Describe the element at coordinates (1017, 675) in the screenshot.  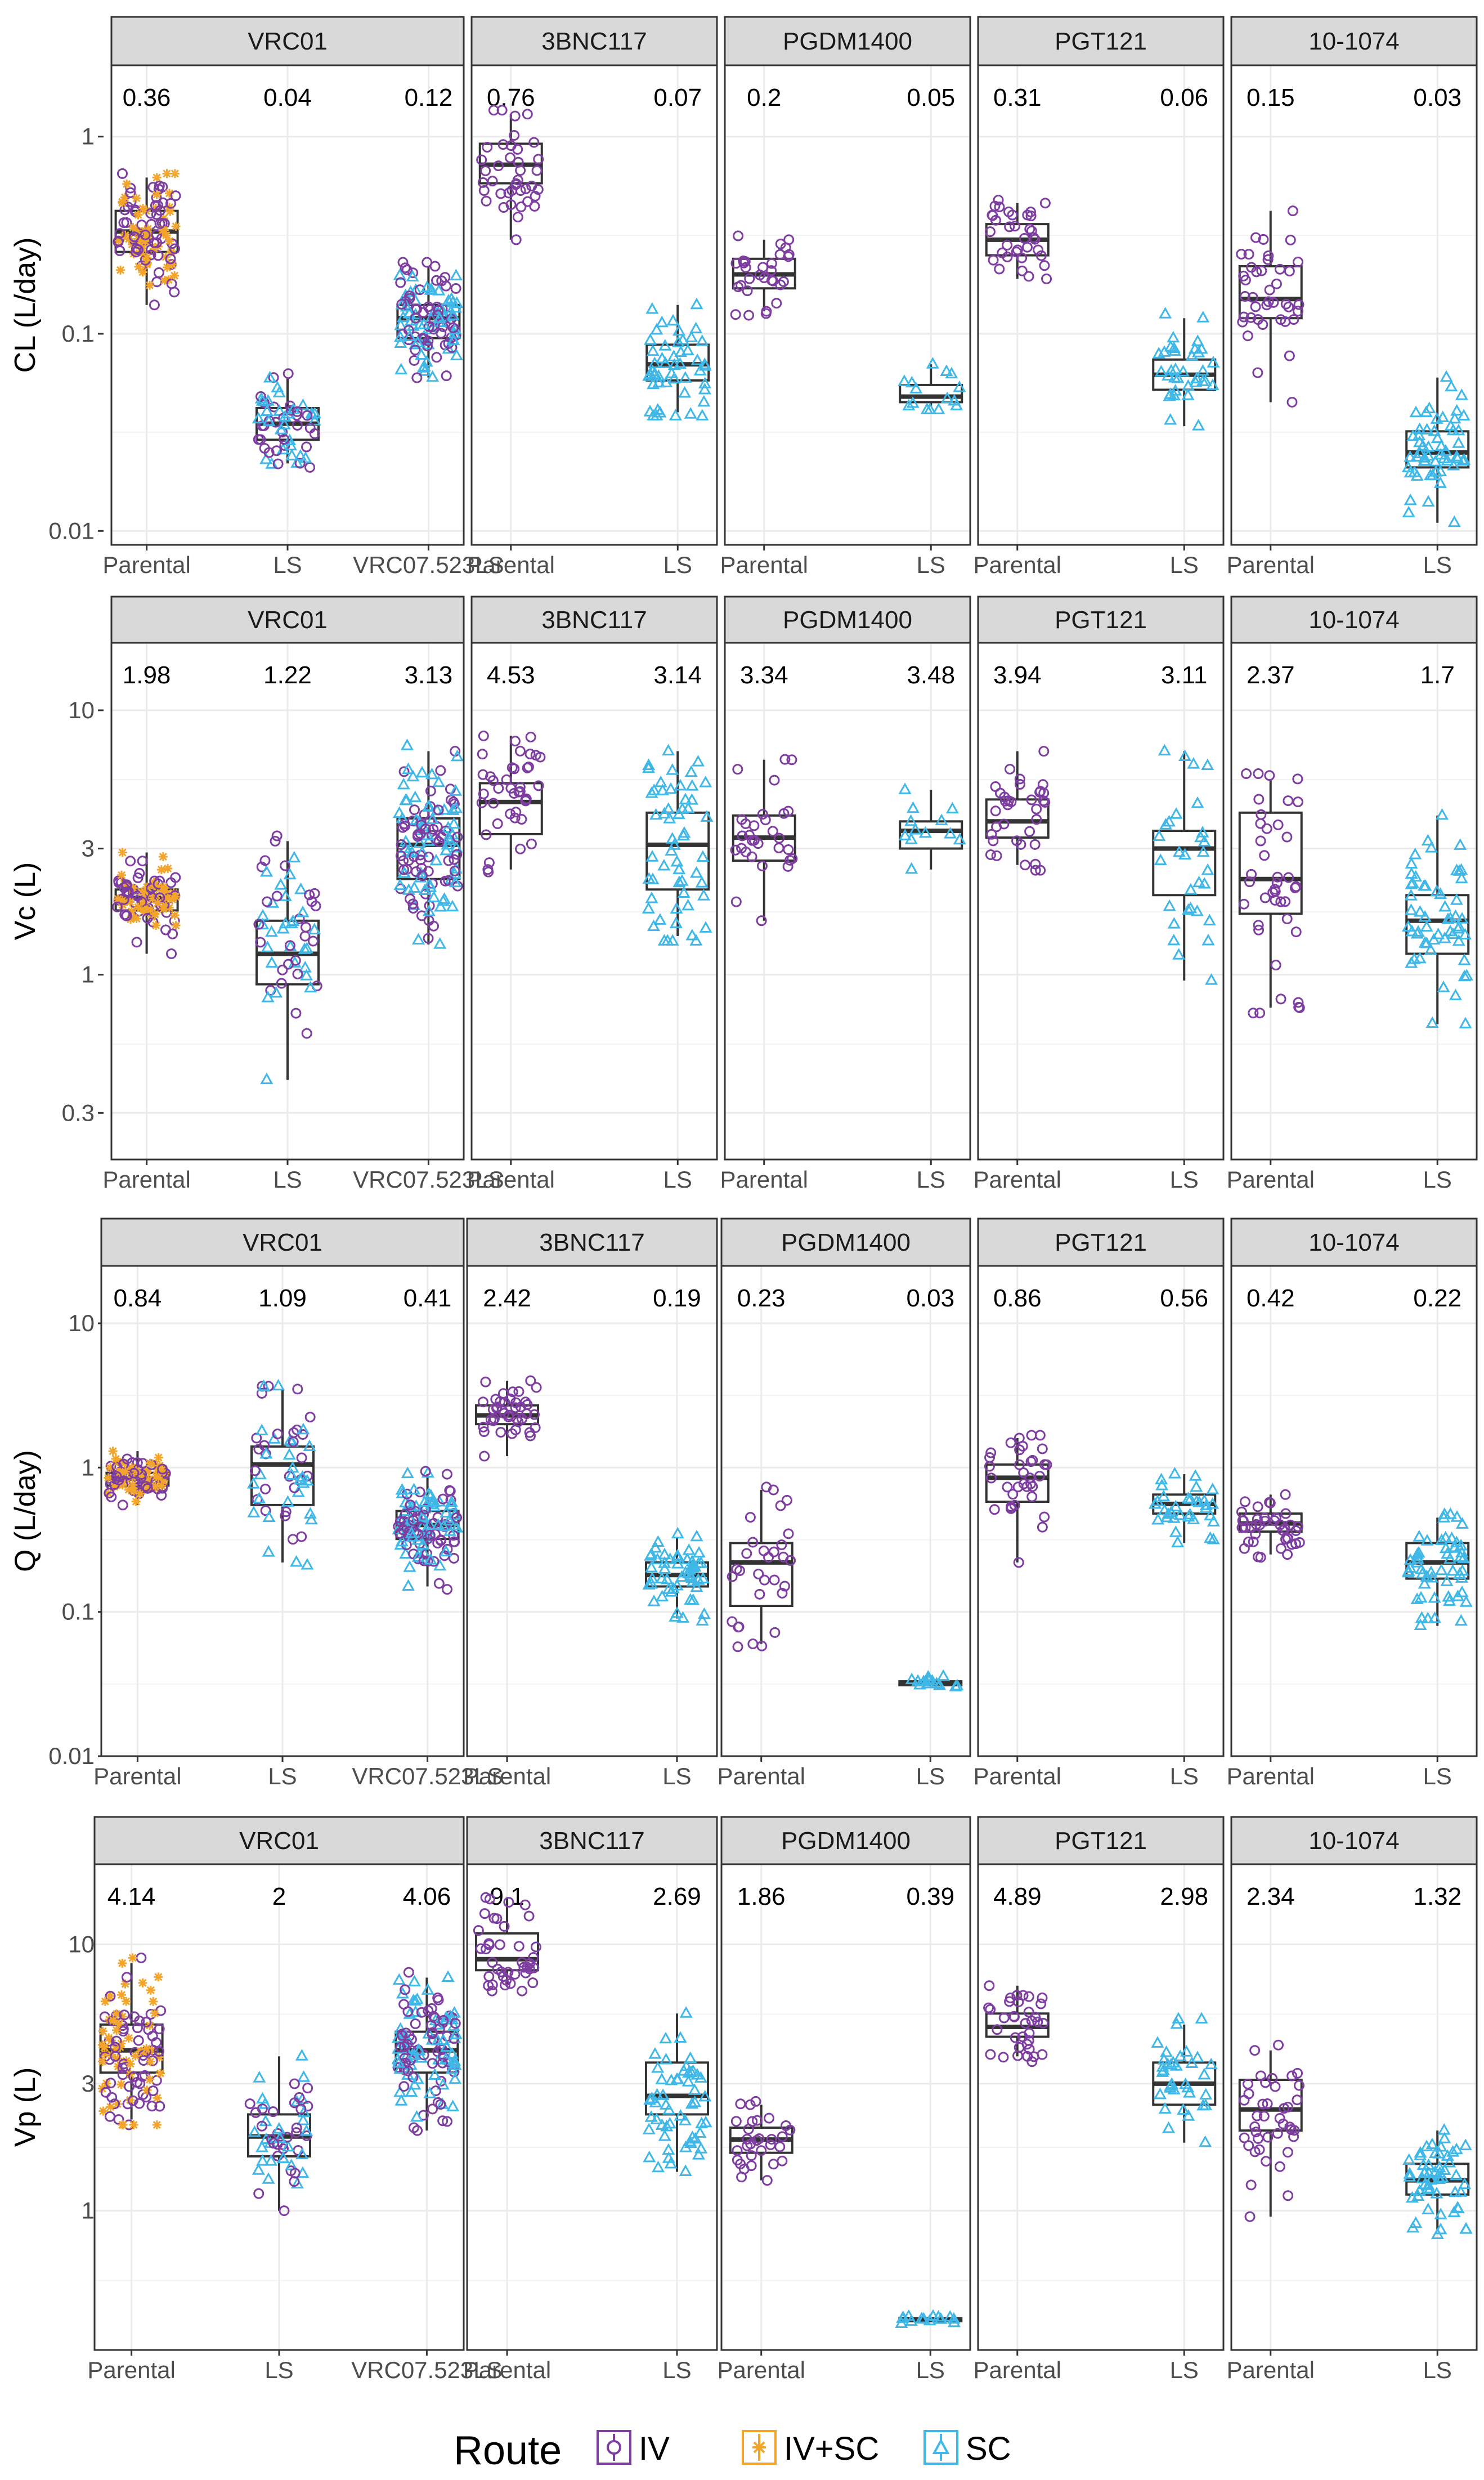
I see `median-label: 3.94` at that location.